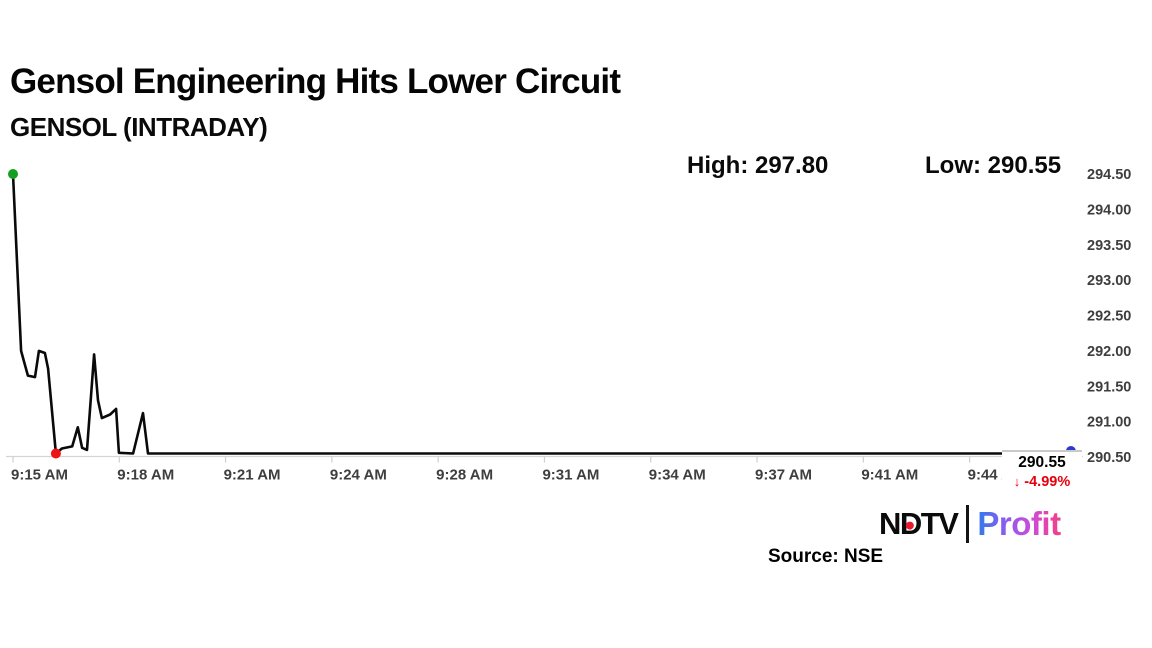 This screenshot has height=648, width=1152. What do you see at coordinates (677, 475) in the screenshot?
I see `x-tick-label: 9:34 AM` at bounding box center [677, 475].